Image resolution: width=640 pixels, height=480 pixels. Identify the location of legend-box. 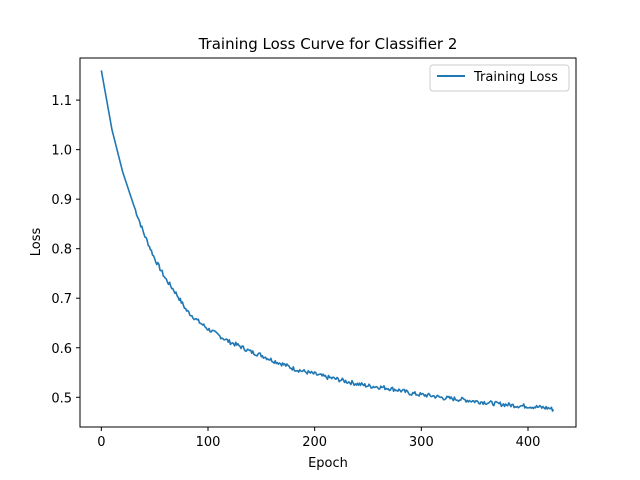
(499, 78).